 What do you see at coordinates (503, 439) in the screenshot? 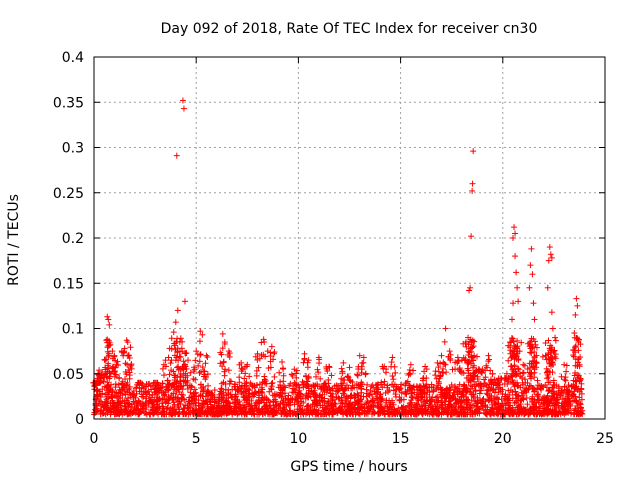
I see `x-tick-label: 20` at bounding box center [503, 439].